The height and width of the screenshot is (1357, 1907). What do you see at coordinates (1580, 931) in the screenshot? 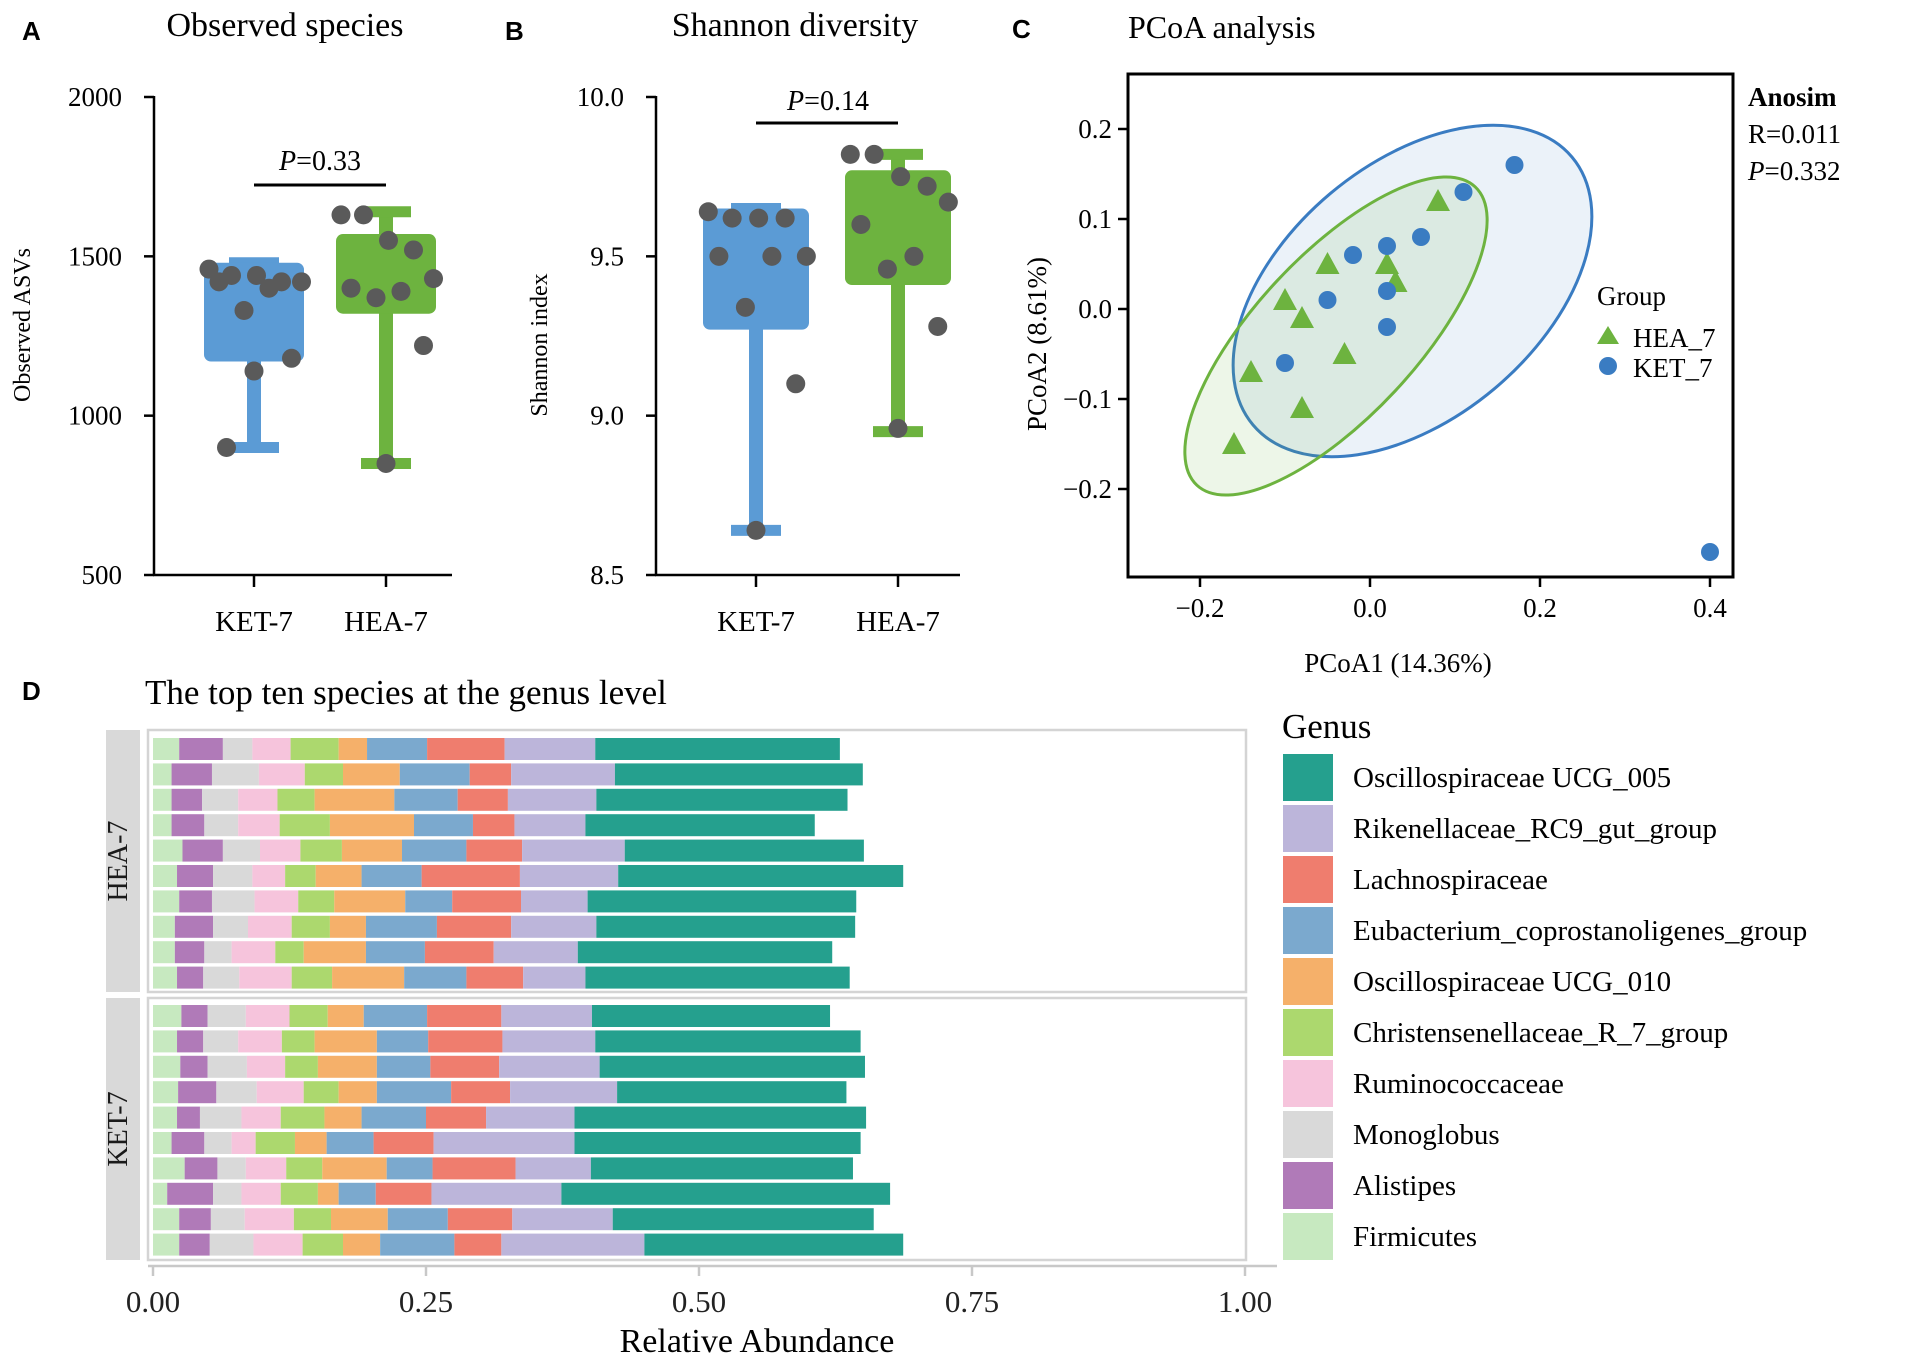
I see `legend-label: Eubacterium_coprostanoligenes_group` at bounding box center [1580, 931].